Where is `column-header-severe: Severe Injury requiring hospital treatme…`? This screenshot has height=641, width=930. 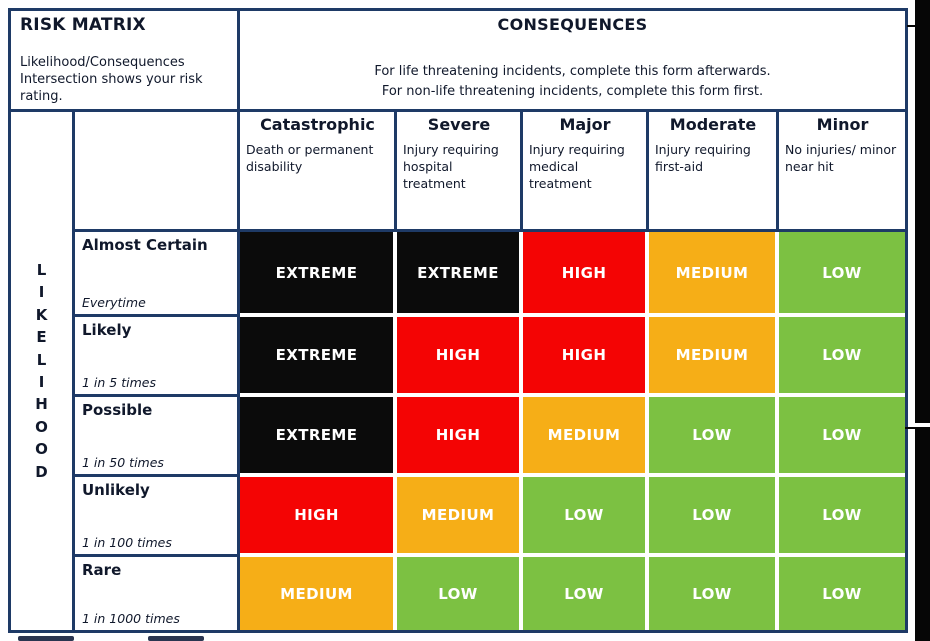
column-header-severe: Severe Injury requiring hospital treatme… is located at coordinates (460, 170).